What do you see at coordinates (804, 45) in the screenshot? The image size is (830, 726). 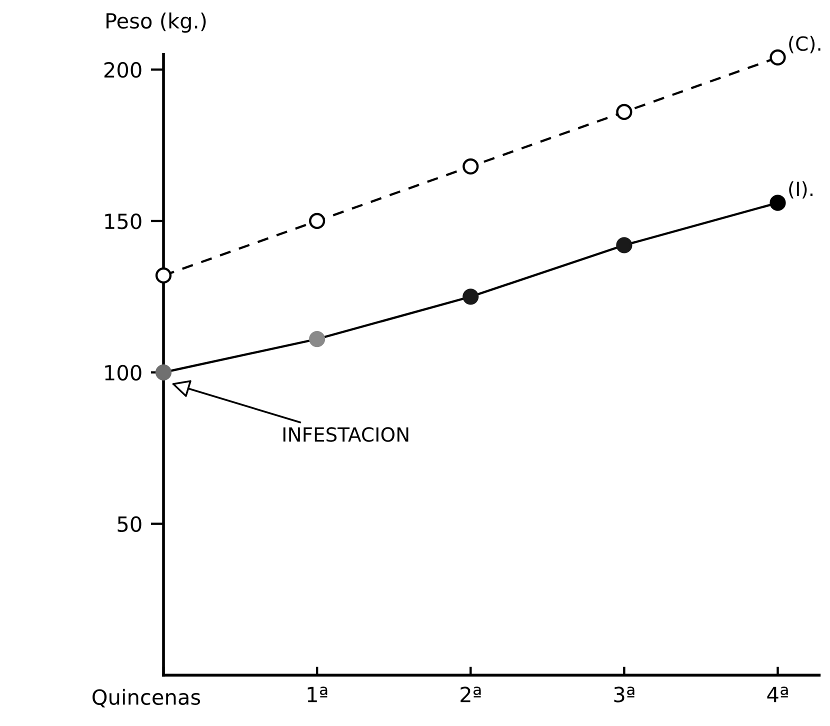 I see `series-label: (C).` at bounding box center [804, 45].